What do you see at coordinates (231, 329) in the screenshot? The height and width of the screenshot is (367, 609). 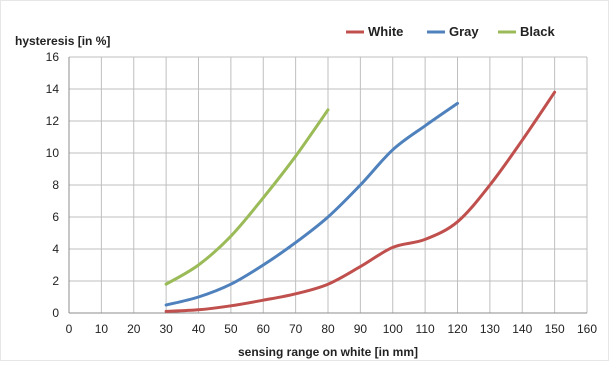 I see `x-tick-label: 50` at bounding box center [231, 329].